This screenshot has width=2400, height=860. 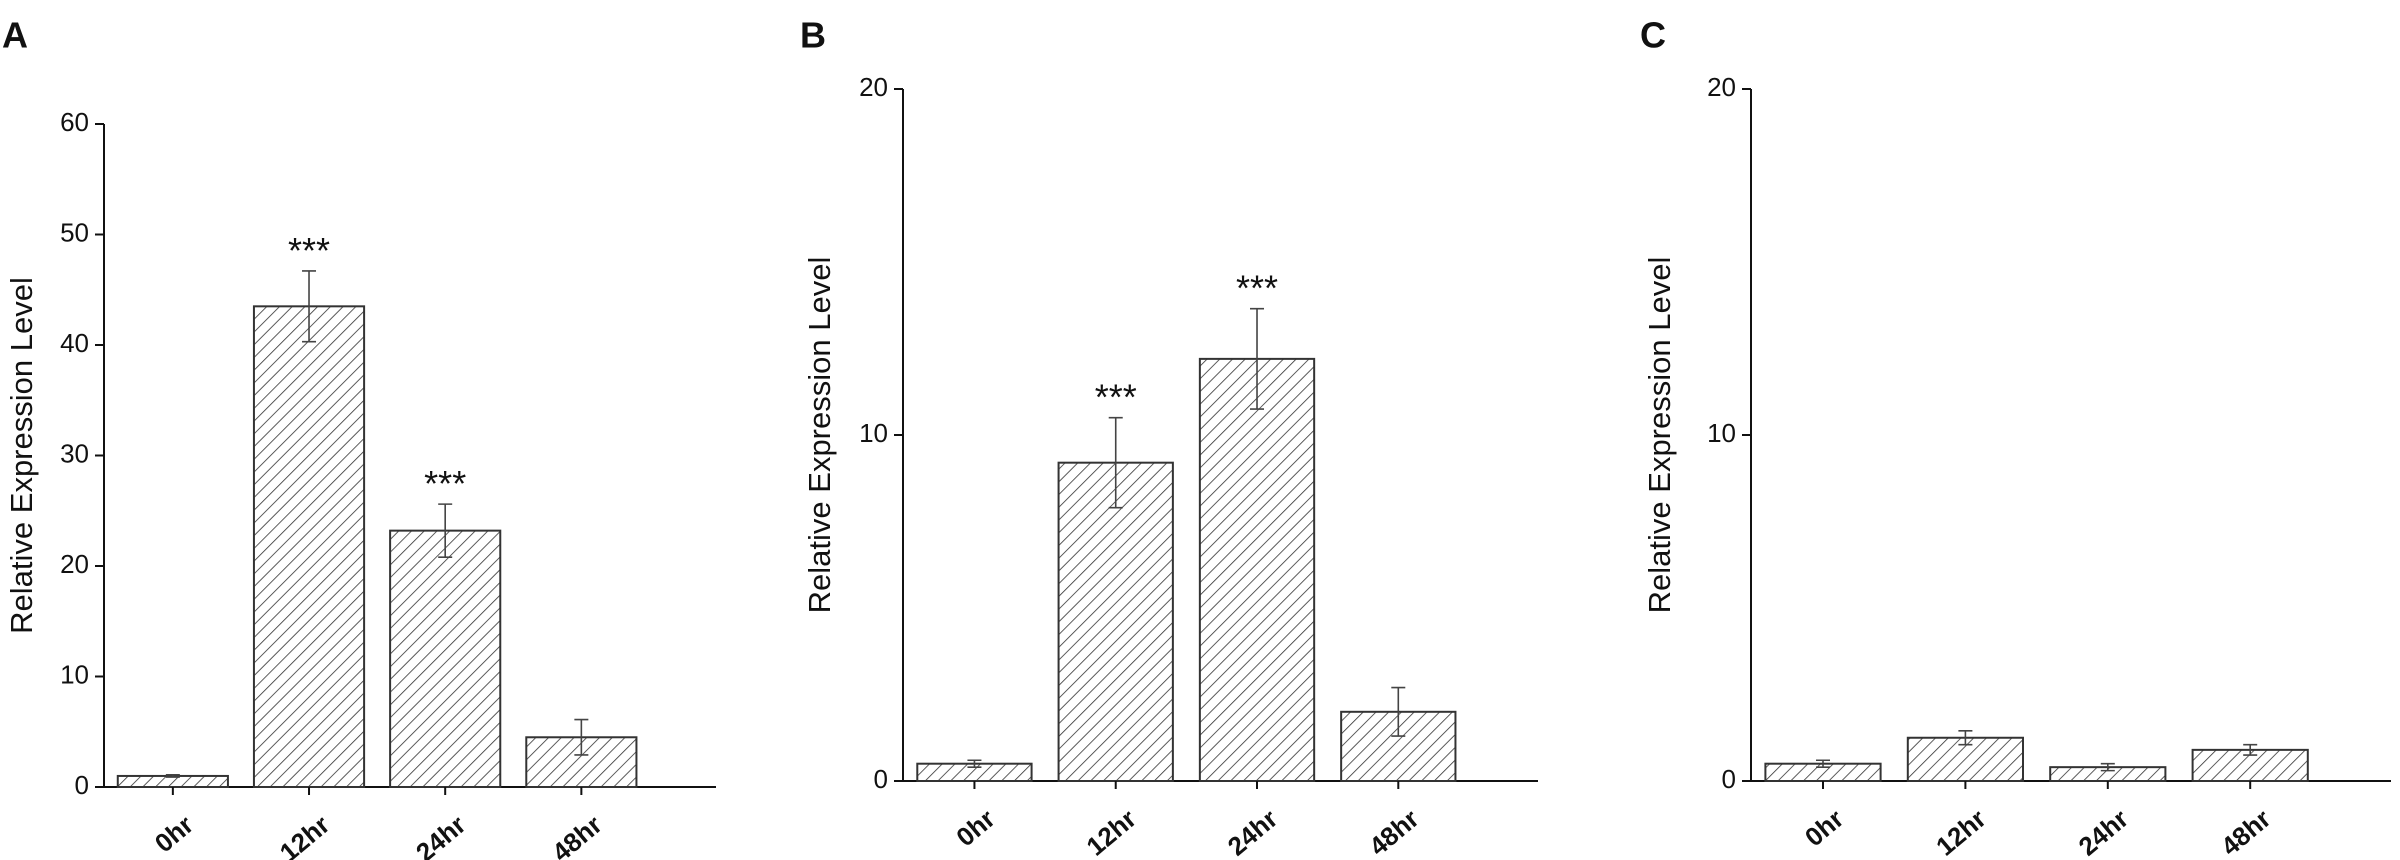 What do you see at coordinates (74, 343) in the screenshot?
I see `y-tick-label: 40` at bounding box center [74, 343].